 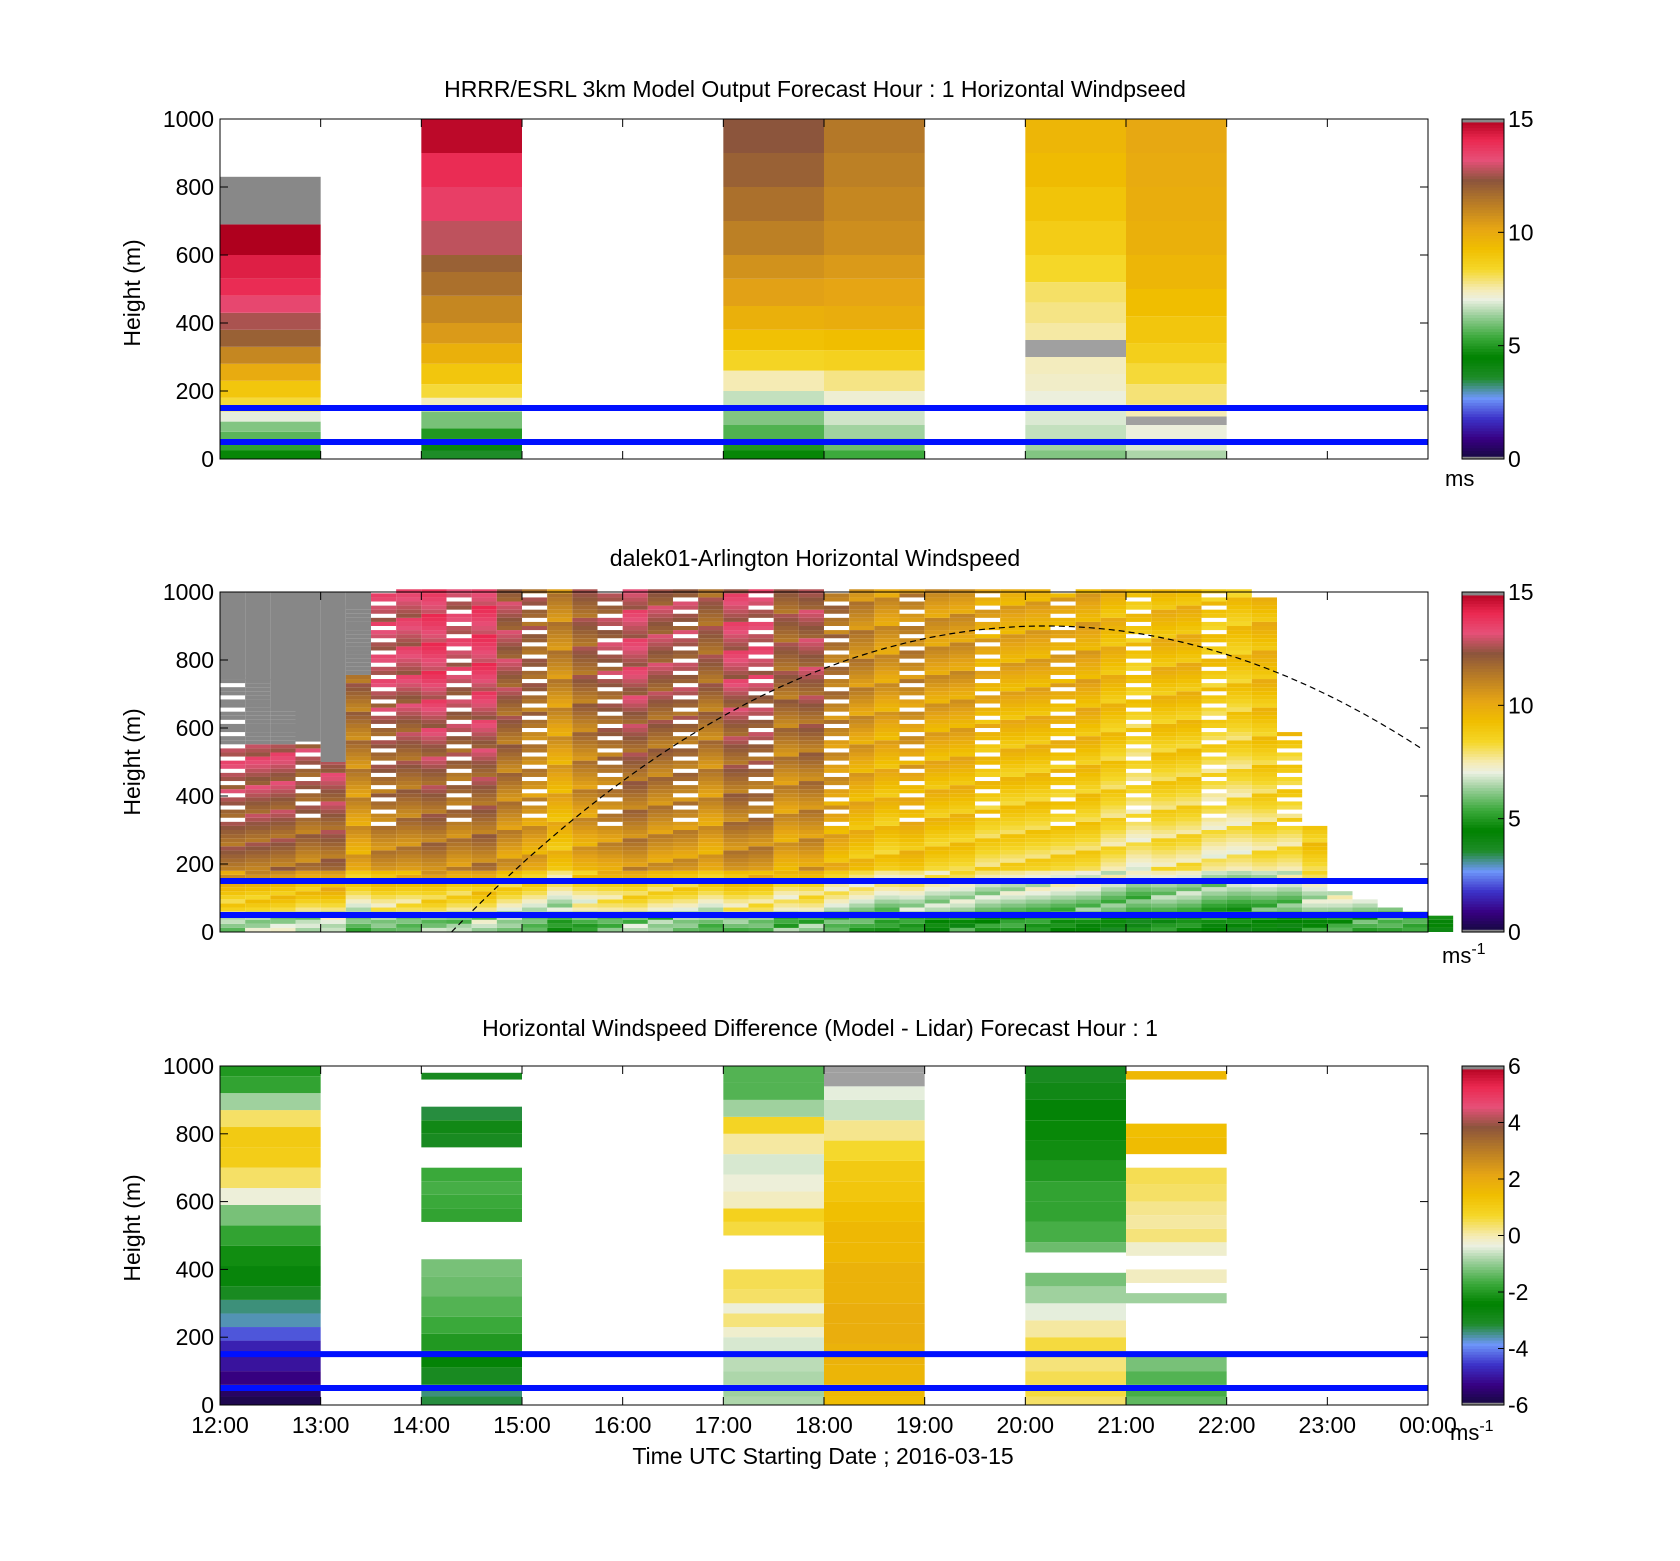 What do you see at coordinates (585, 760) in the screenshot?
I see `data-column` at bounding box center [585, 760].